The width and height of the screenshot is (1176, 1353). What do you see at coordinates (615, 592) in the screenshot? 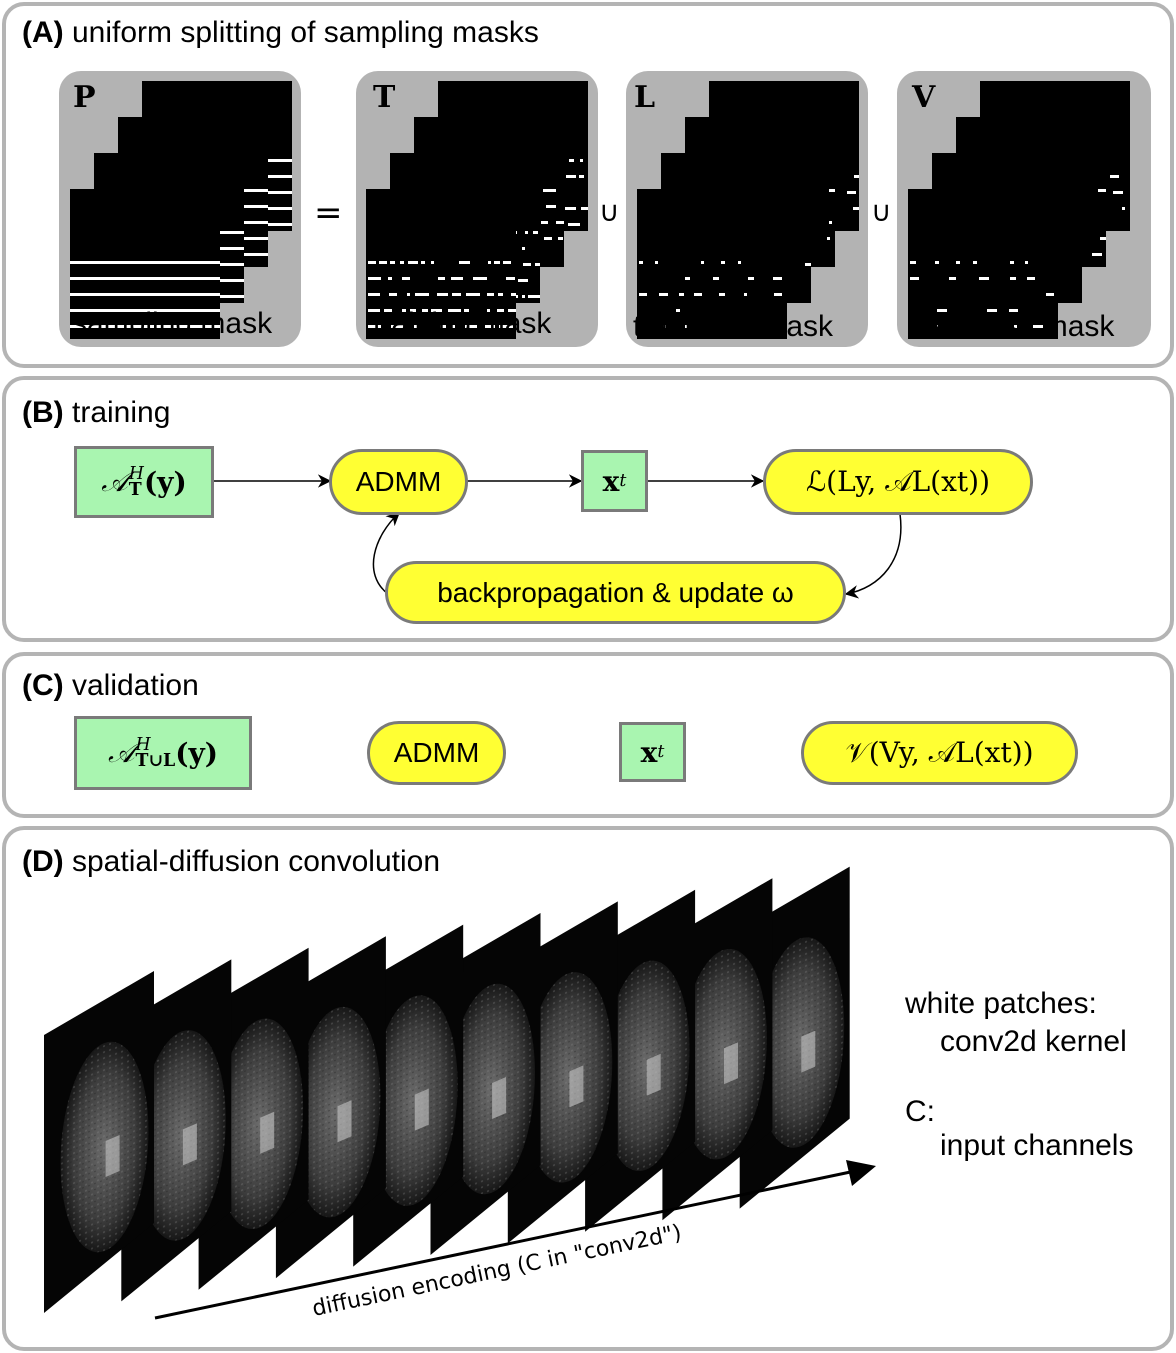
I see `training-backprop-label: backpropagation & update ω` at bounding box center [615, 592].